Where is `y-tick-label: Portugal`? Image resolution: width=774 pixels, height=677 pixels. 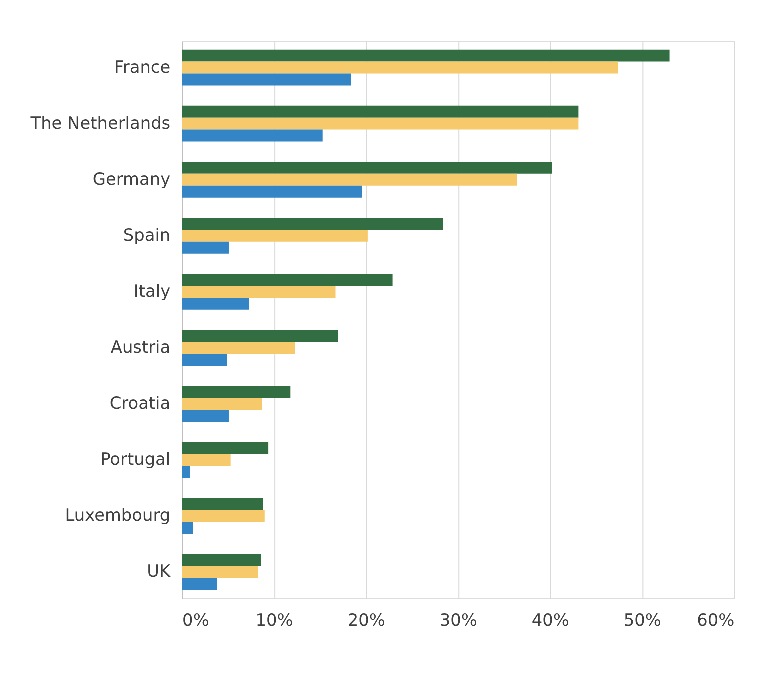 y-tick-label: Portugal is located at coordinates (135, 459).